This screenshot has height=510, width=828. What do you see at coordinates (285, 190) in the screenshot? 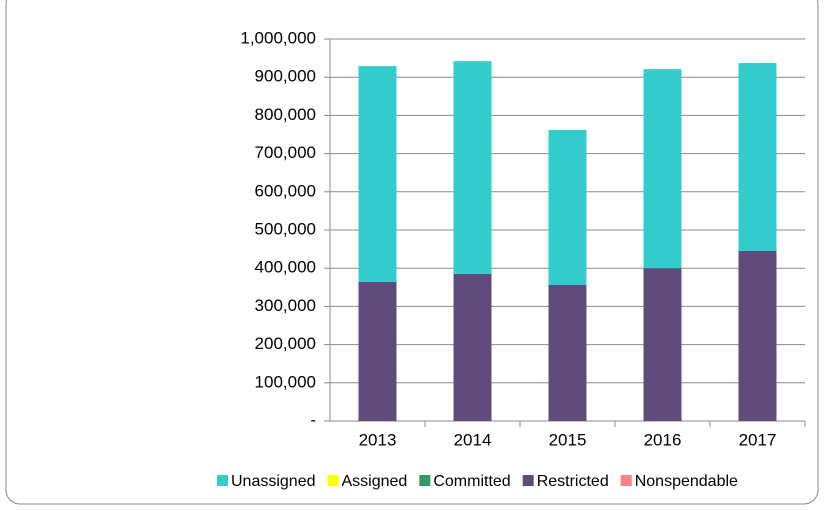
I see `y-tick-label: 600,000` at bounding box center [285, 190].